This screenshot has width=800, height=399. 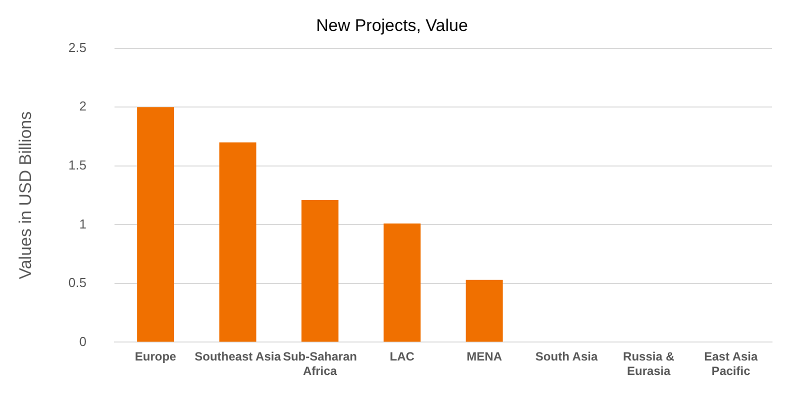 What do you see at coordinates (82, 224) in the screenshot?
I see `y-tick-label: 1` at bounding box center [82, 224].